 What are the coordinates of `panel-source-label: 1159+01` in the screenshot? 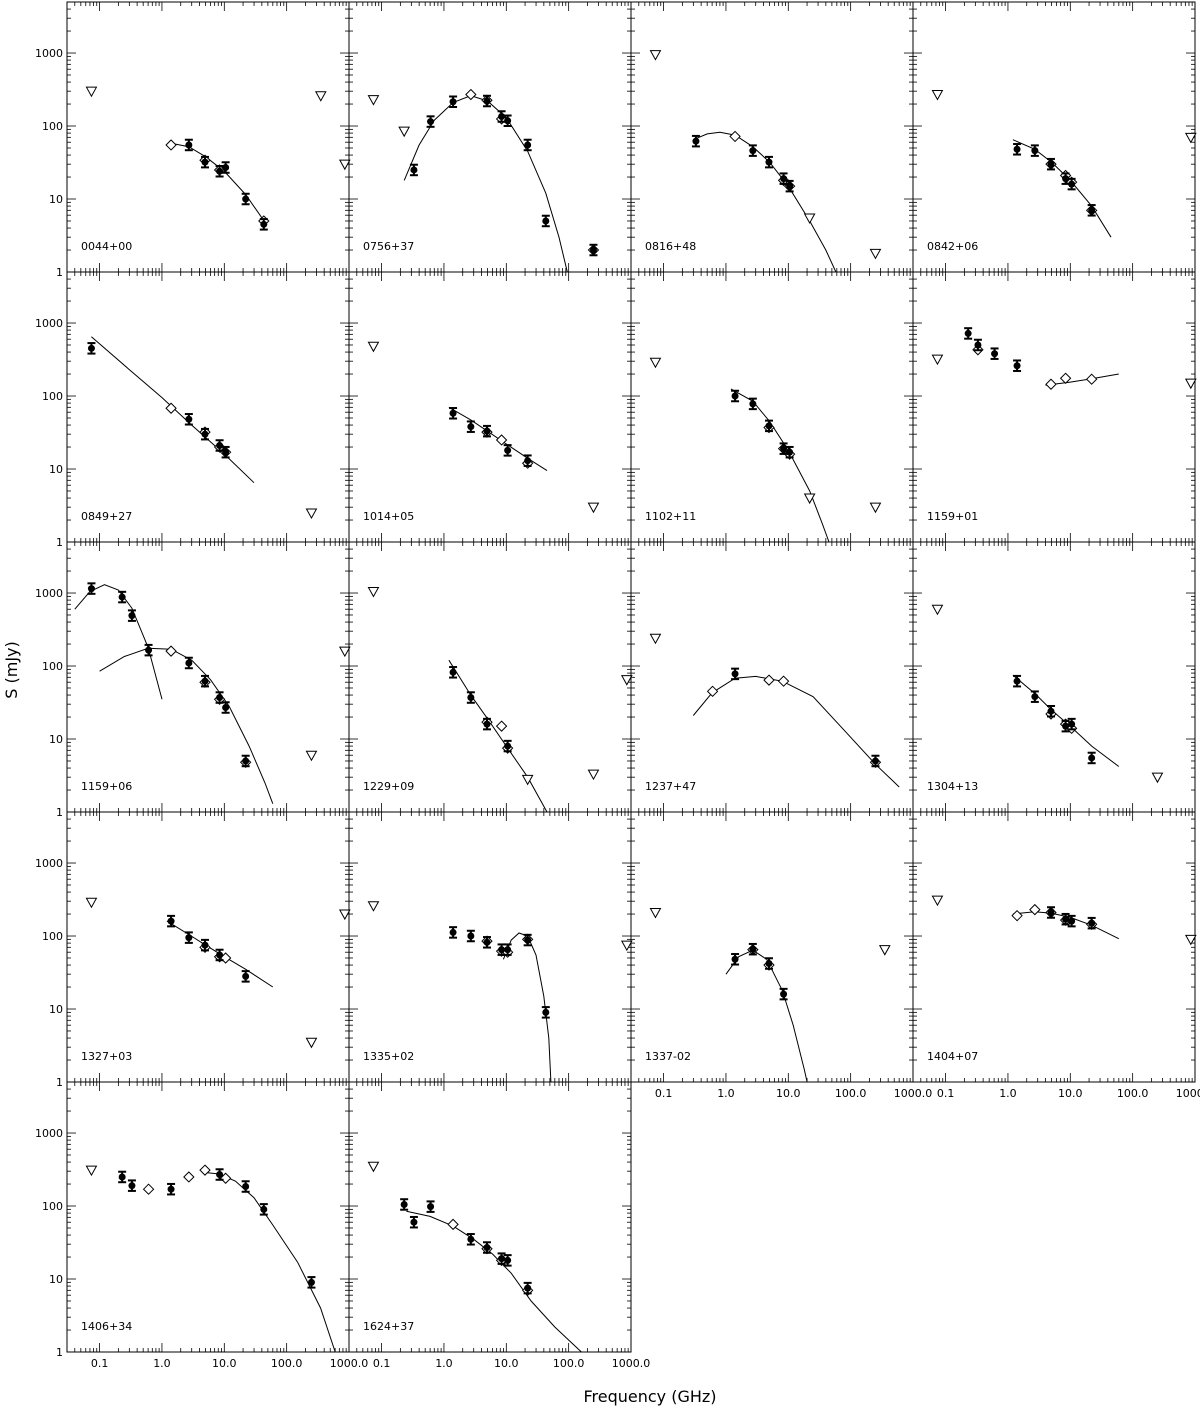 It's located at (952, 516).